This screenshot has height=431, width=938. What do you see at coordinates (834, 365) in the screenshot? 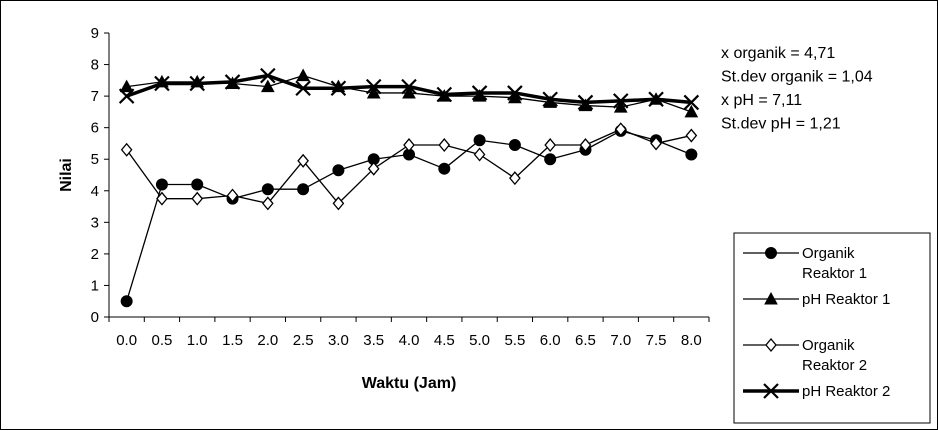
I see `legend-label: Reaktor 2` at bounding box center [834, 365].